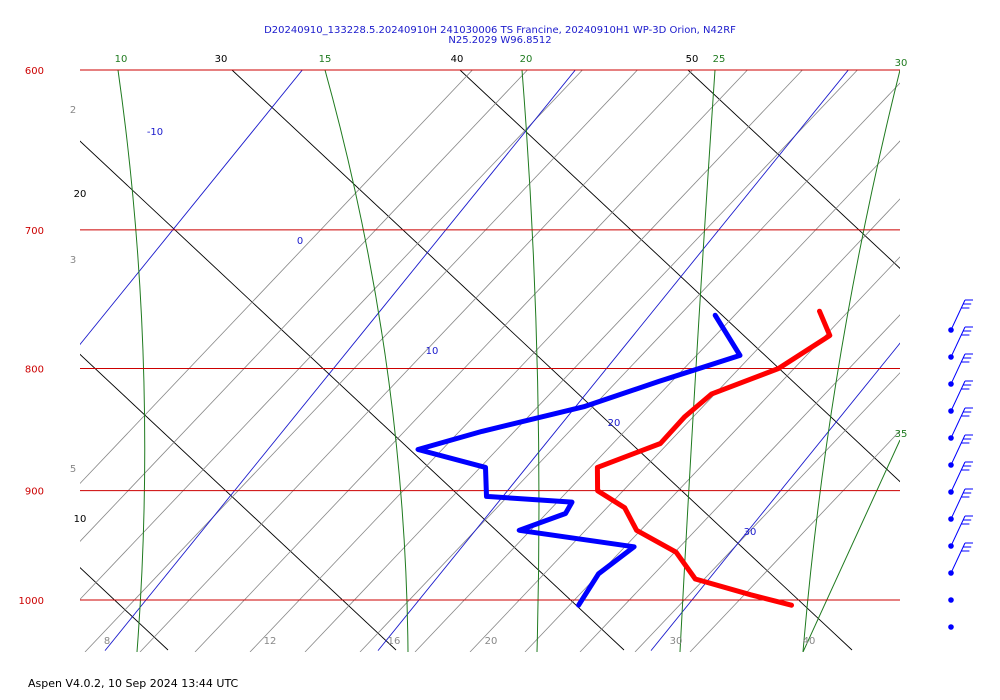 The height and width of the screenshot is (700, 1000). Describe the element at coordinates (809, 641) in the screenshot. I see `mixing-ratio-label: 40` at that location.